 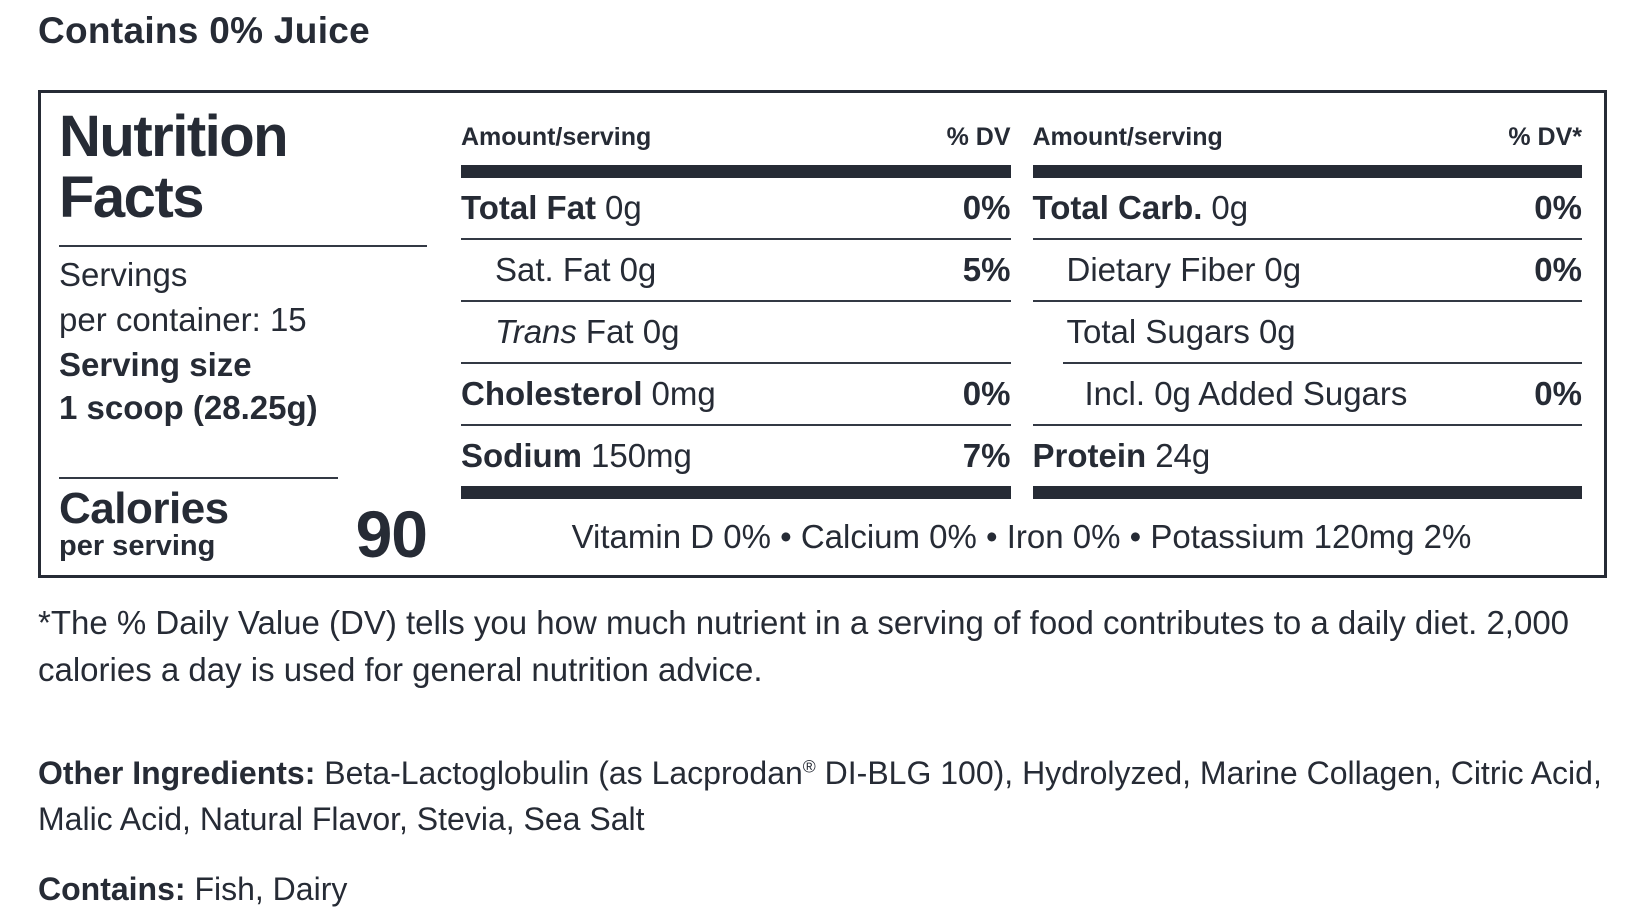 I want to click on col2-bottom-bar, so click(x=1307, y=492).